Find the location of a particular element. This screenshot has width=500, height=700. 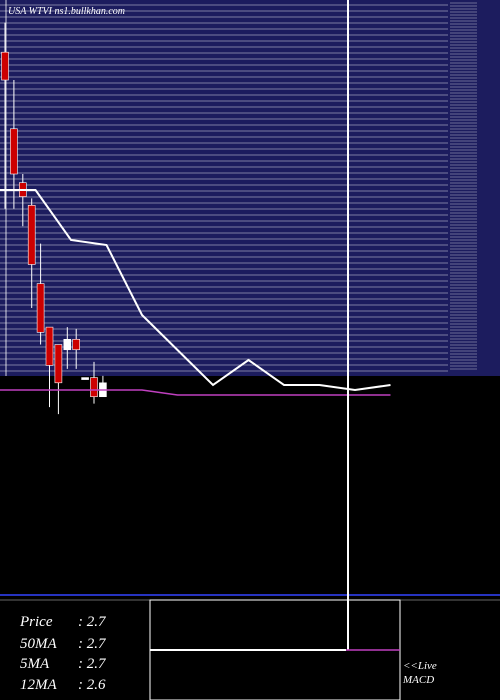

price-value: : 2.7 is located at coordinates (92, 622).